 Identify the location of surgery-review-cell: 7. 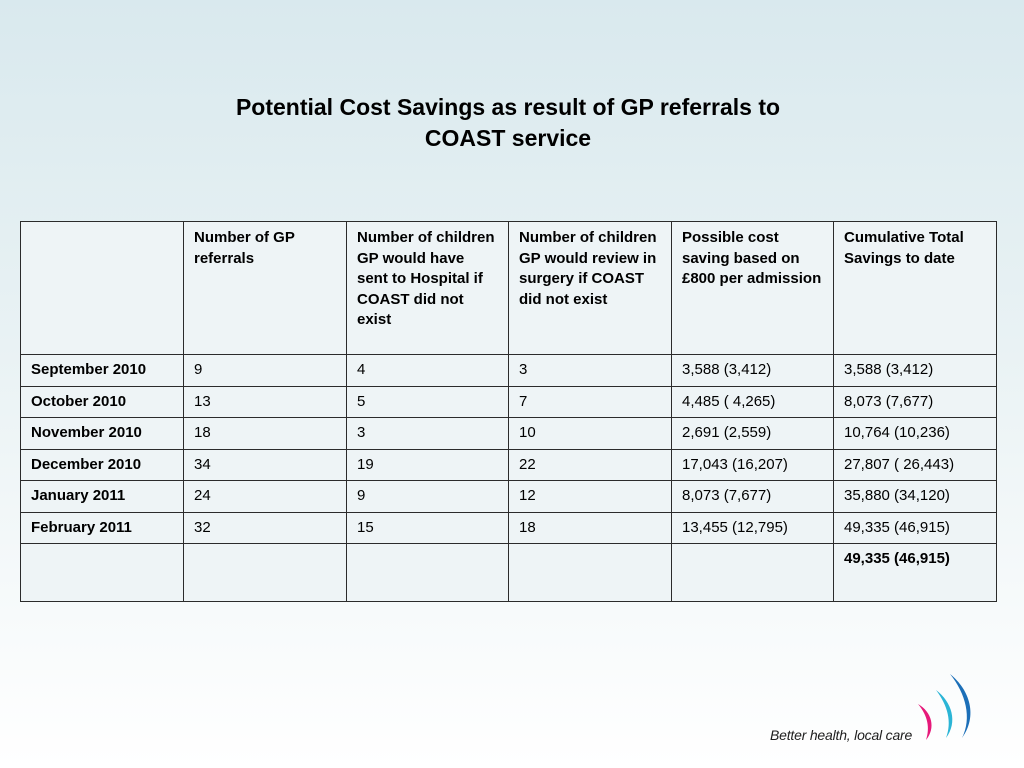
(590, 401).